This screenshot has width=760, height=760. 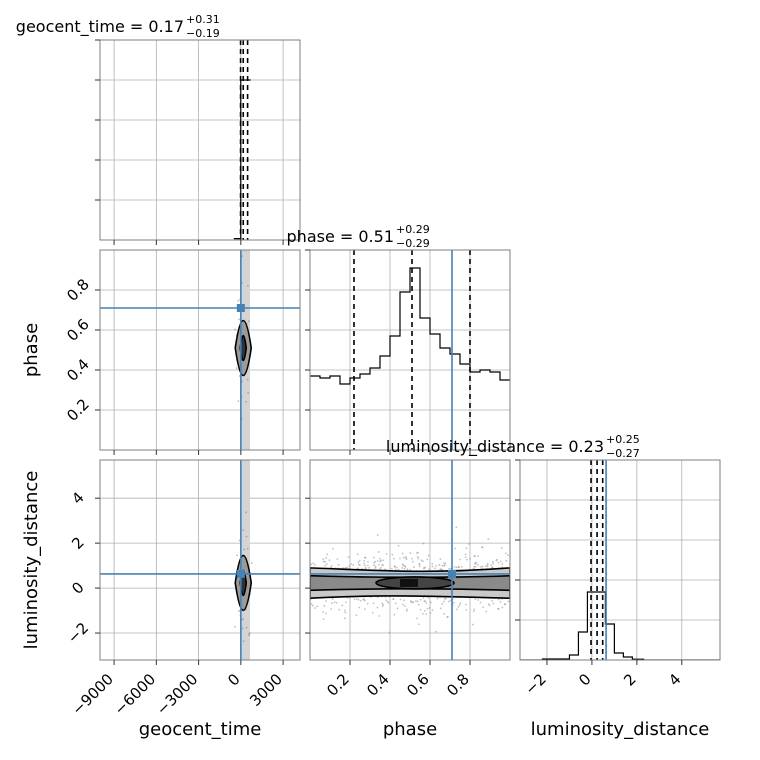 What do you see at coordinates (135, 694) in the screenshot?
I see `x-tick-label: −6000` at bounding box center [135, 694].